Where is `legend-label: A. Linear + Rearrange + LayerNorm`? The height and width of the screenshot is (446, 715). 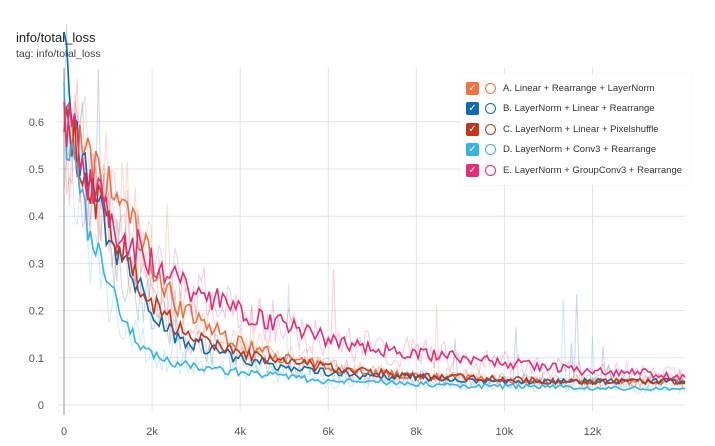
legend-label: A. Linear + Rearrange + LayerNorm is located at coordinates (579, 88).